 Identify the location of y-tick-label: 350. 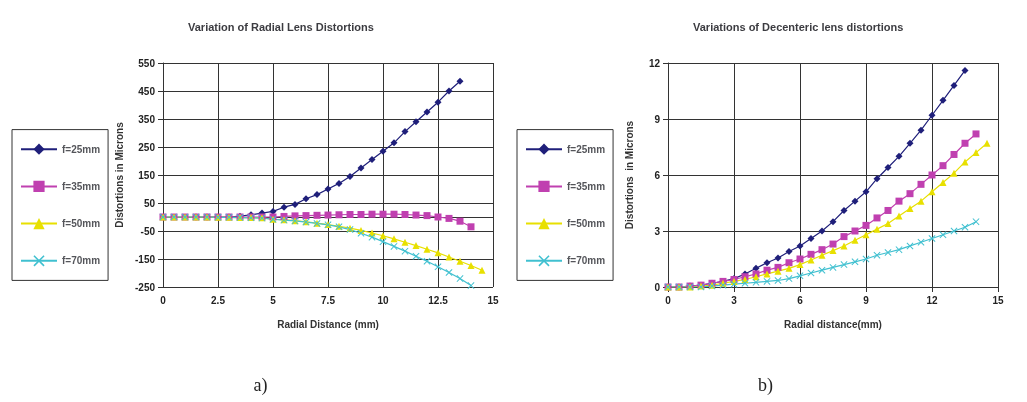
(147, 119).